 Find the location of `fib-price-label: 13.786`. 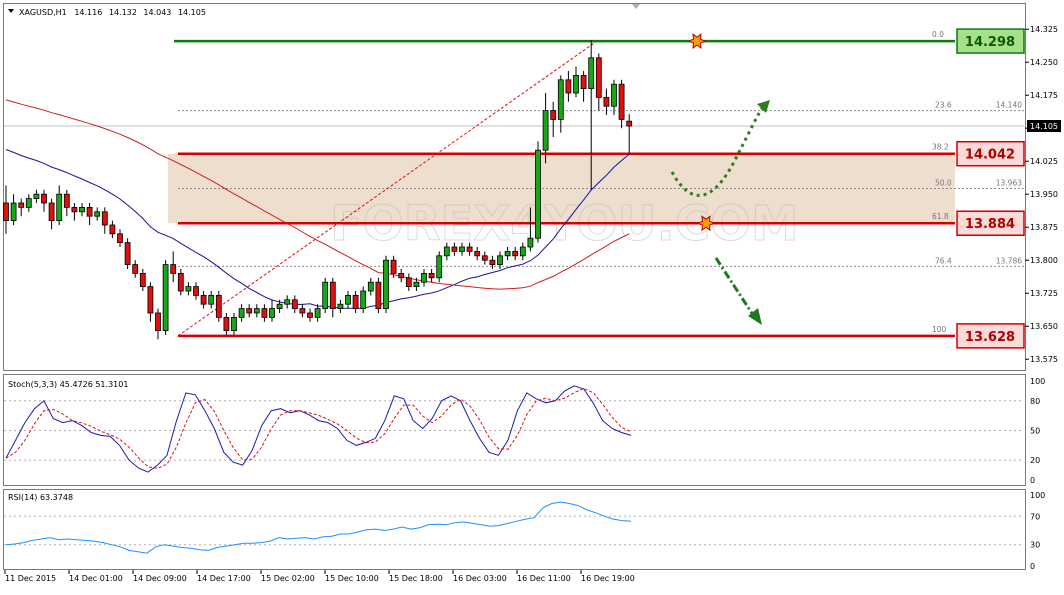

fib-price-label: 13.786 is located at coordinates (1009, 260).